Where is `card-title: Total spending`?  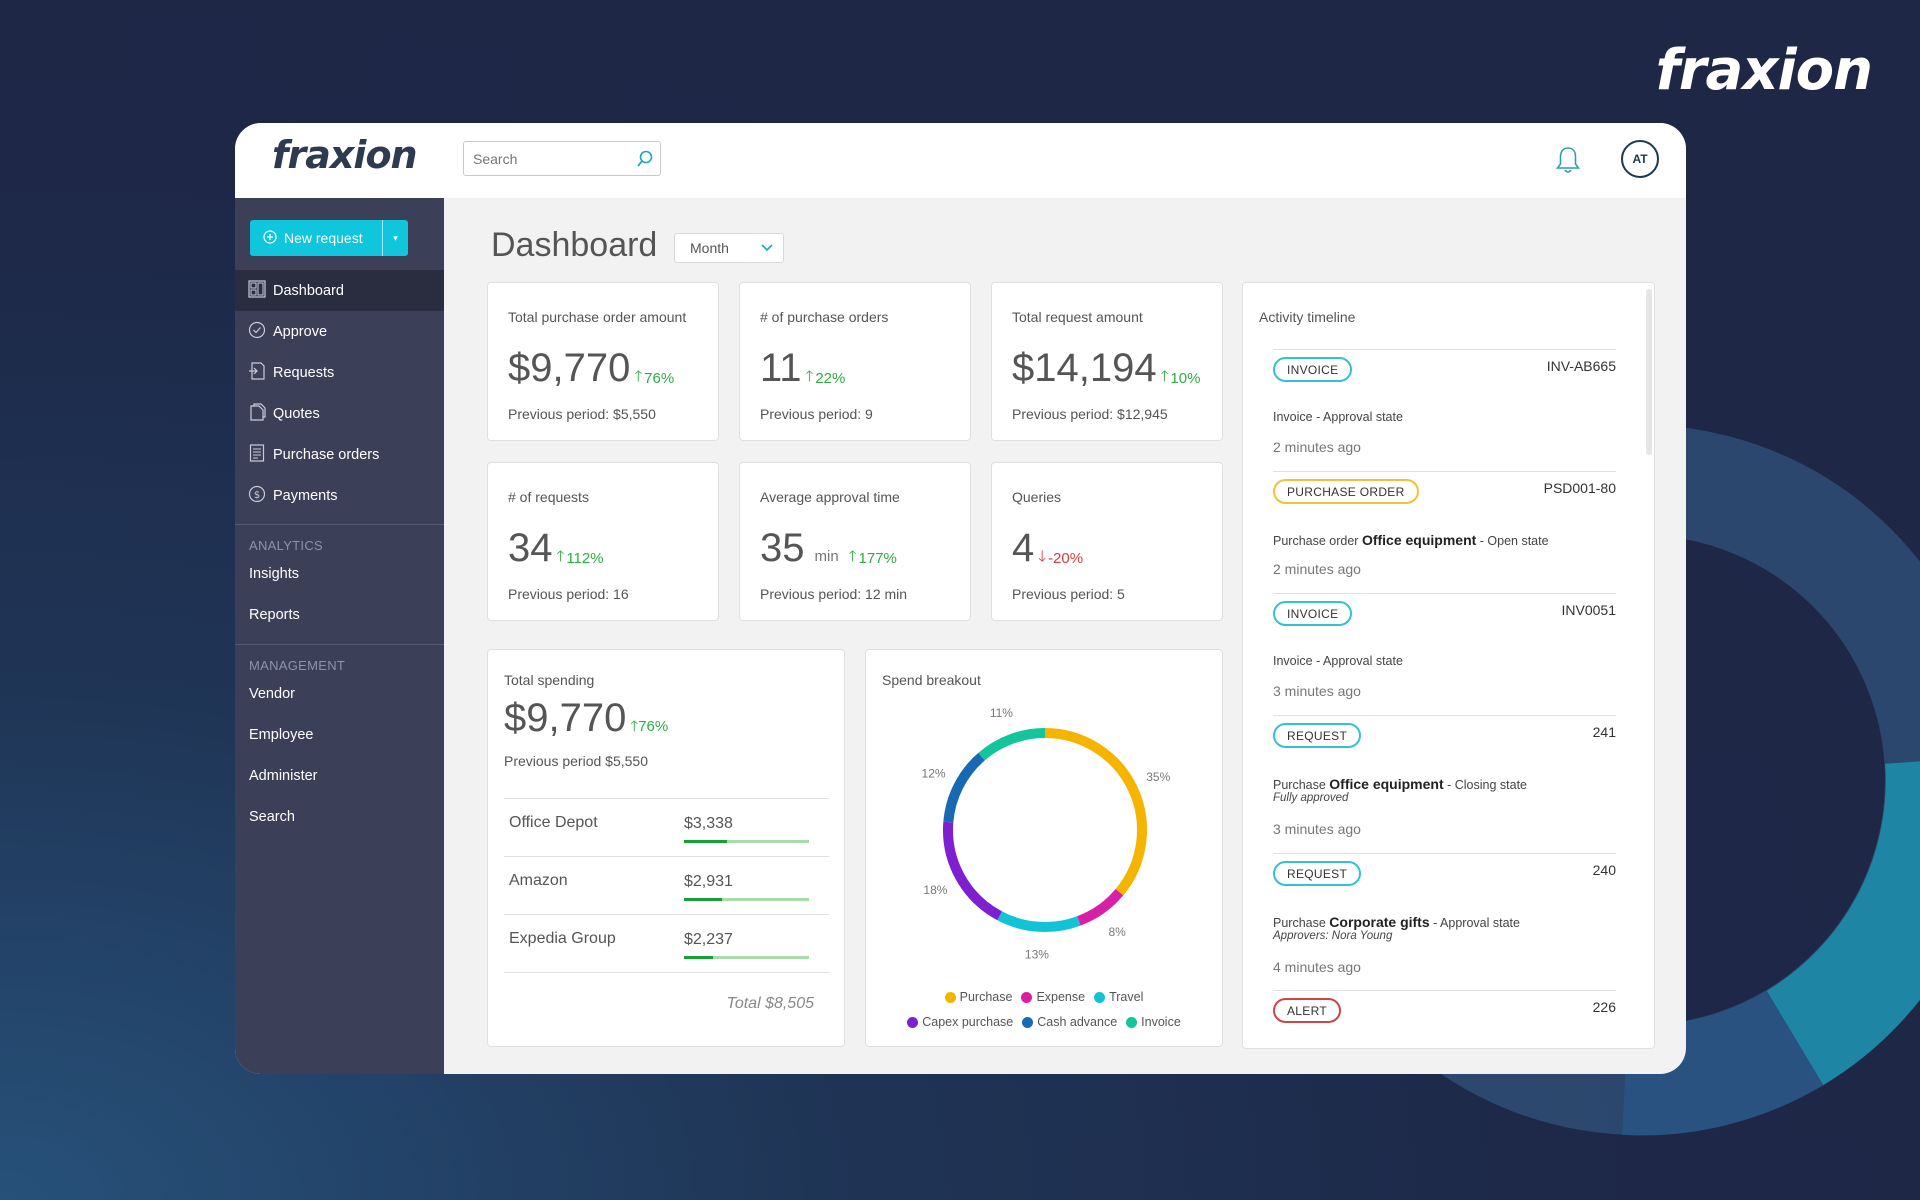
card-title: Total spending is located at coordinates (549, 680).